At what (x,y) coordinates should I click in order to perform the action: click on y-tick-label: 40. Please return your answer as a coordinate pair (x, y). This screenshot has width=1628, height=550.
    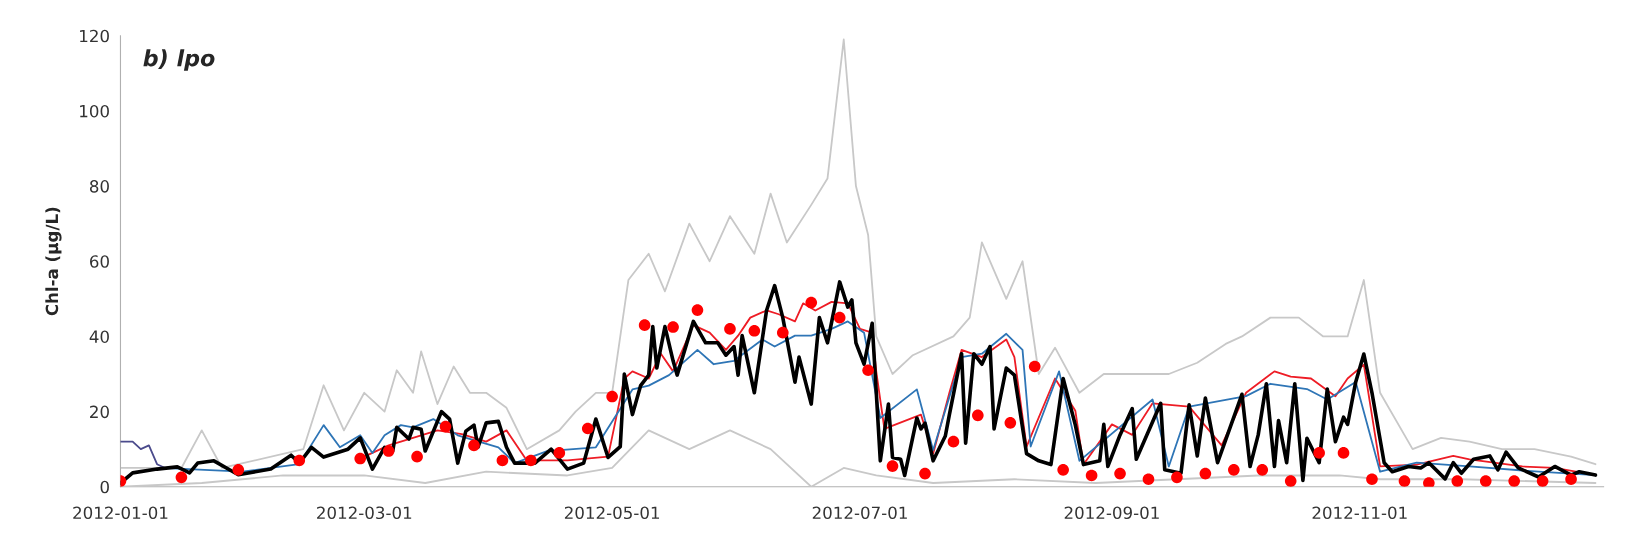
    Looking at the image, I should click on (99, 336).